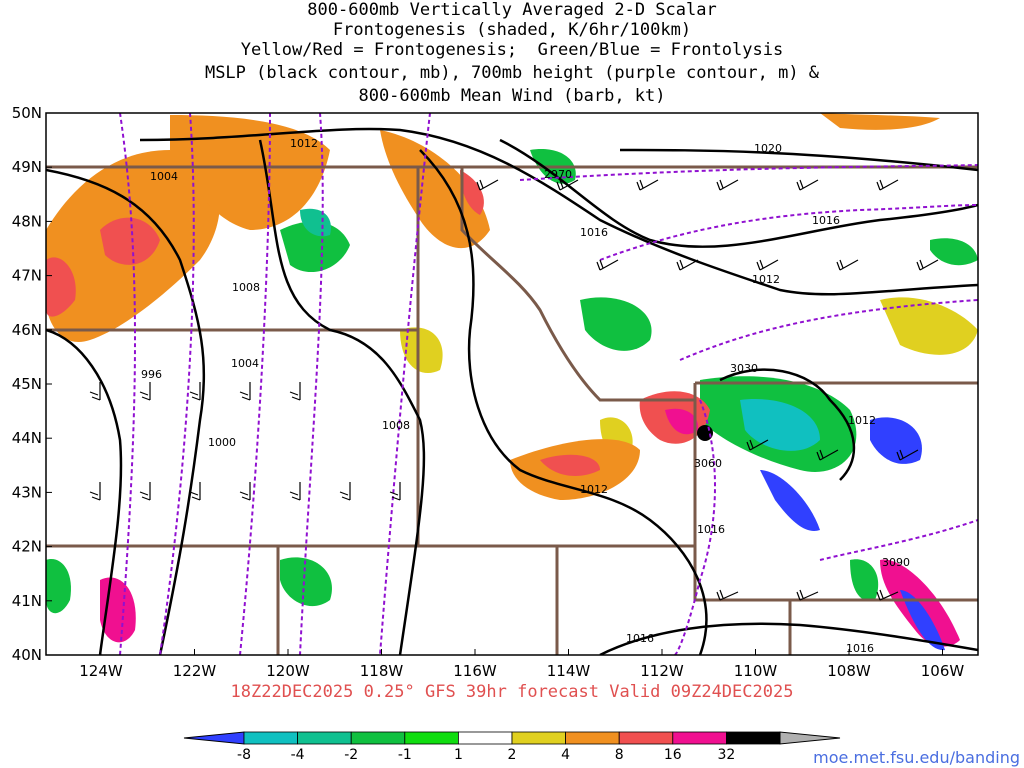 Image resolution: width=1024 pixels, height=768 pixels. What do you see at coordinates (849, 671) in the screenshot?
I see `lon-tick-label: 108W` at bounding box center [849, 671].